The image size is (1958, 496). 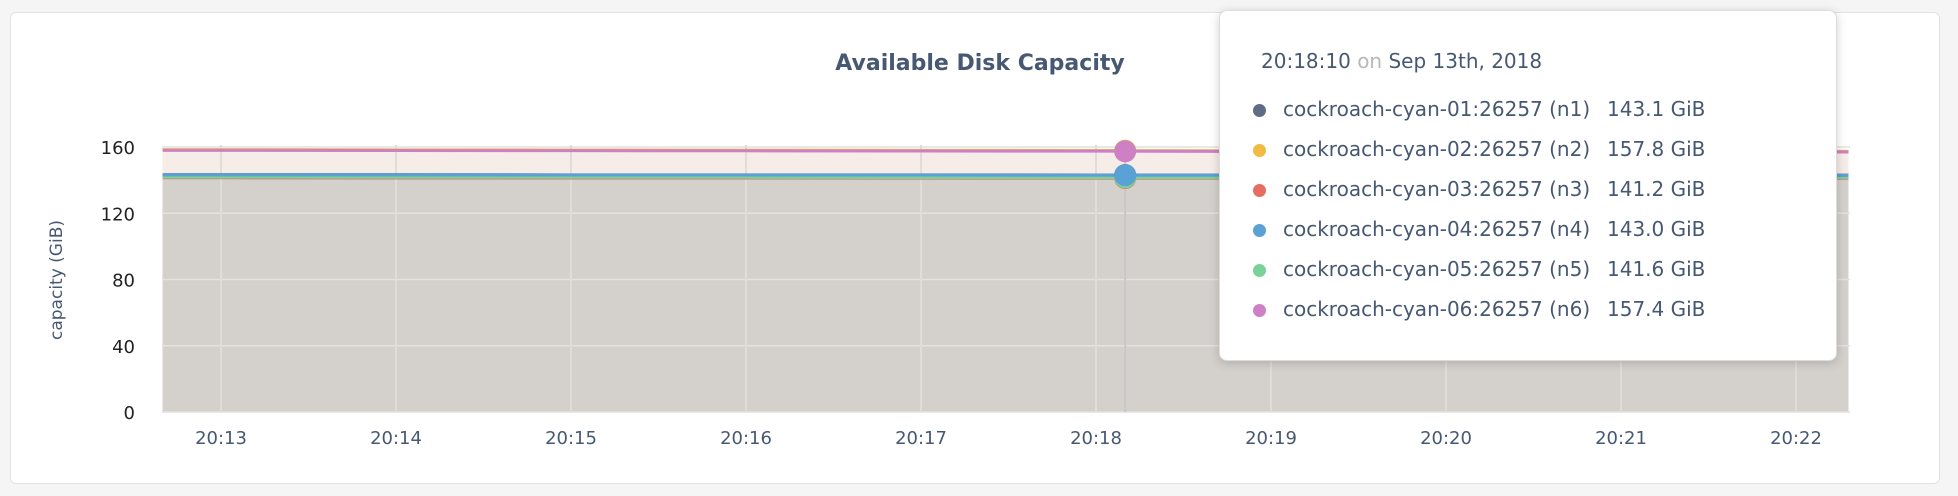 What do you see at coordinates (1656, 109) in the screenshot?
I see `tooltip-series-value: 143.1 GiB` at bounding box center [1656, 109].